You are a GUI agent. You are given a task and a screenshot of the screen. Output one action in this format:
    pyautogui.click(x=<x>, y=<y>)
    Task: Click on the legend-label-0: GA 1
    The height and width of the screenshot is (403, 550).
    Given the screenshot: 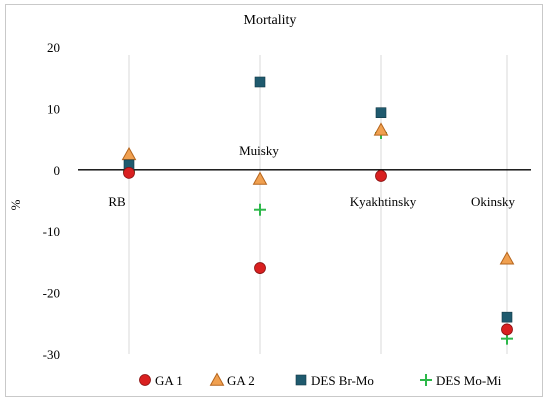 What is the action you would take?
    pyautogui.click(x=169, y=380)
    